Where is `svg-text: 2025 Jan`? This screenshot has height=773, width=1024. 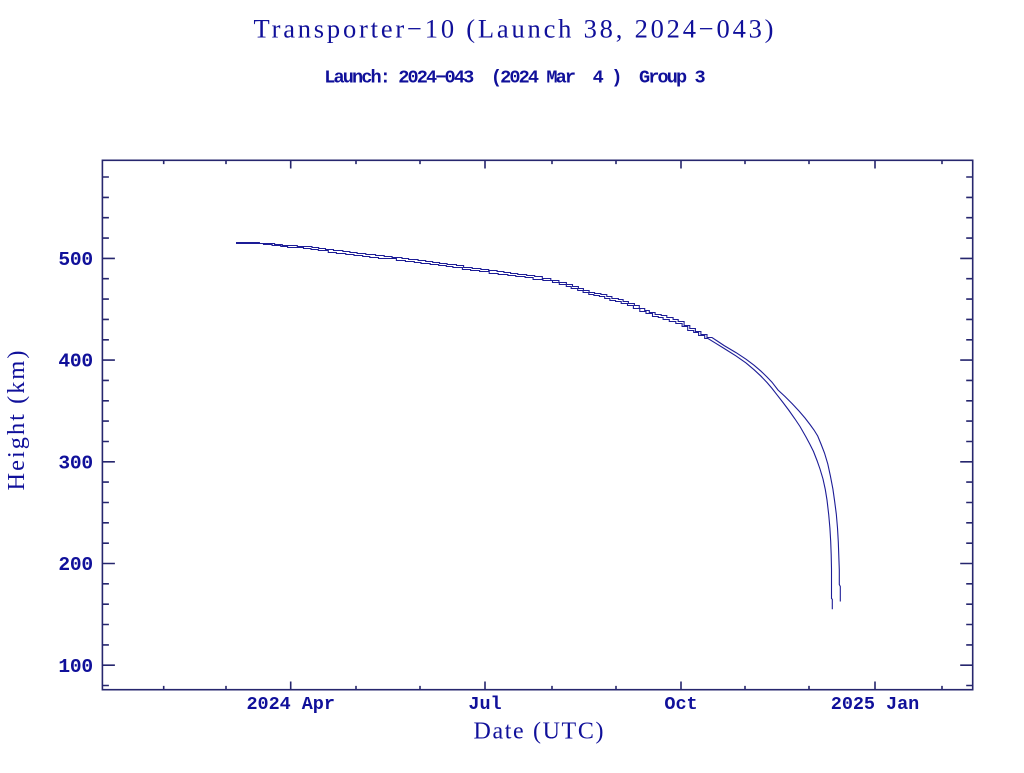 svg-text: 2025 Jan is located at coordinates (875, 704).